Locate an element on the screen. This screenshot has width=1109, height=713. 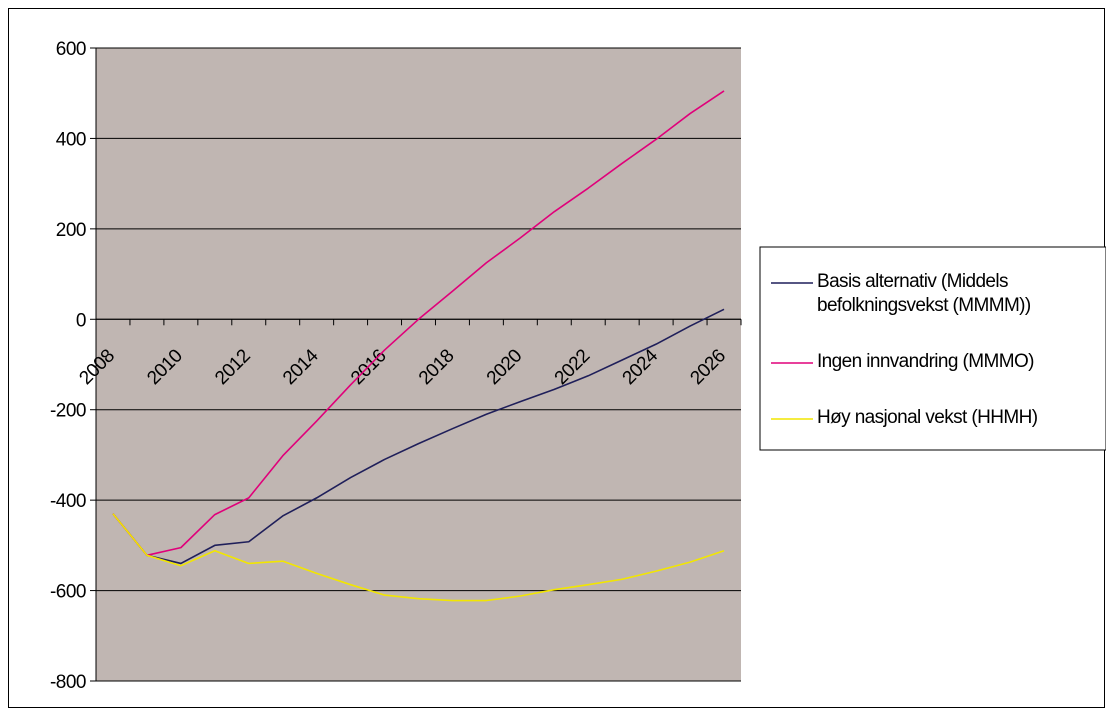
legend-label-1: Basis alternativ (Middels is located at coordinates (912, 281).